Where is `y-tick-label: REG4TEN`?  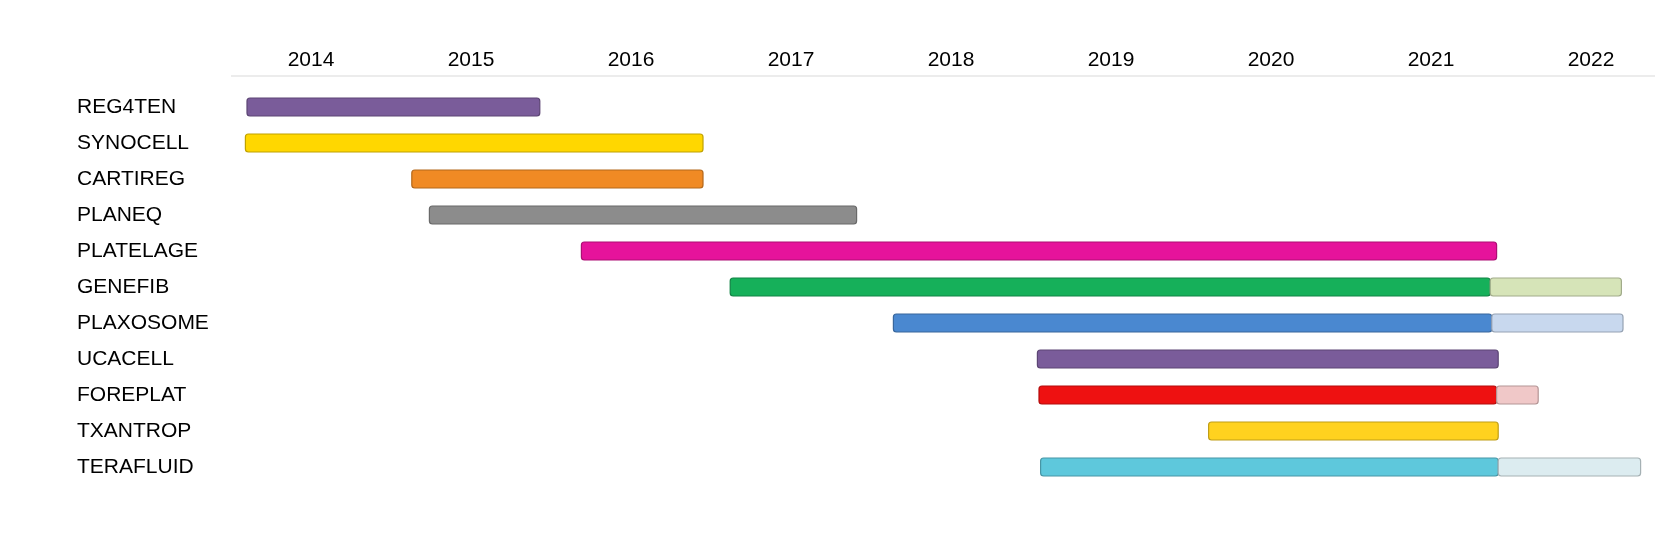
y-tick-label: REG4TEN is located at coordinates (127, 105).